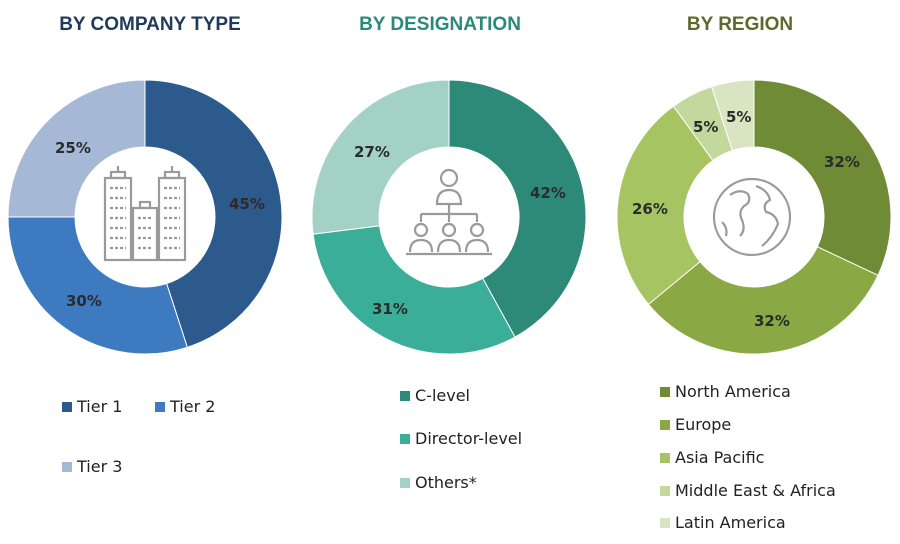  I want to click on legend-label: Tier 3, so click(100, 466).